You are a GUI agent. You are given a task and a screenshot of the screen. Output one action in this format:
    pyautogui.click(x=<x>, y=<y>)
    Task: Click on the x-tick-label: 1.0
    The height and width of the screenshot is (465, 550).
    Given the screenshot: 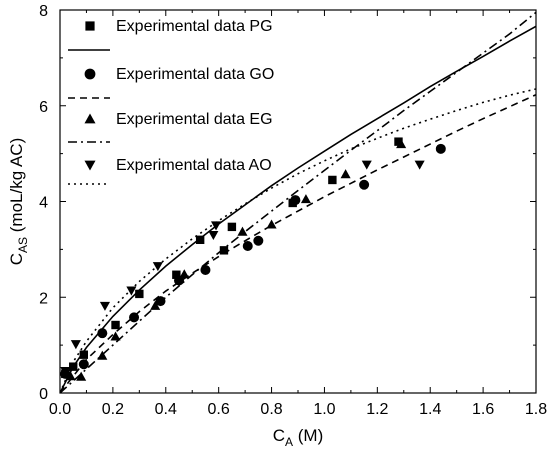 What is the action you would take?
    pyautogui.click(x=324, y=409)
    